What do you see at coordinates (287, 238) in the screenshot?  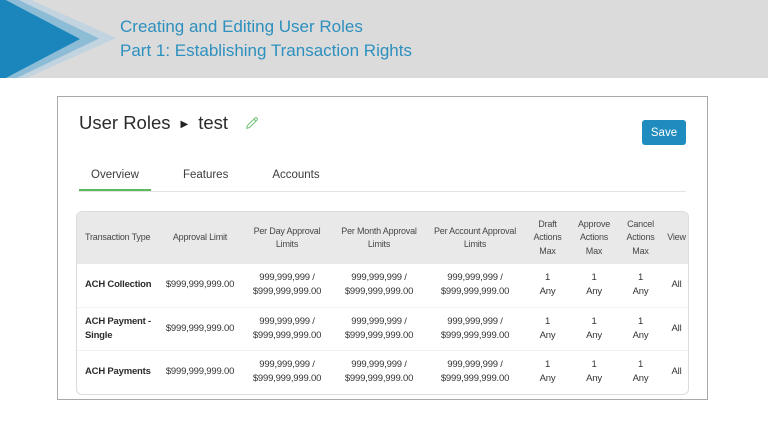 I see `col-per-day-approval-limits: Per Day Approval Limits` at bounding box center [287, 238].